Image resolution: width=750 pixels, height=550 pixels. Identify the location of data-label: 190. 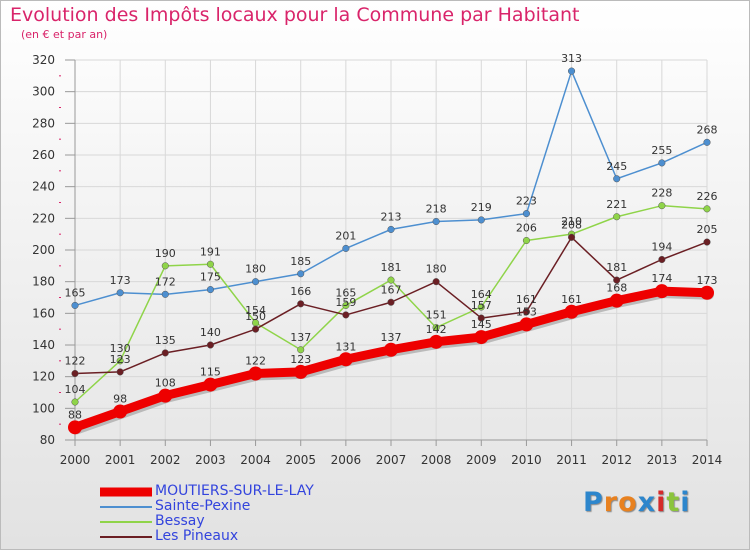
(165, 253).